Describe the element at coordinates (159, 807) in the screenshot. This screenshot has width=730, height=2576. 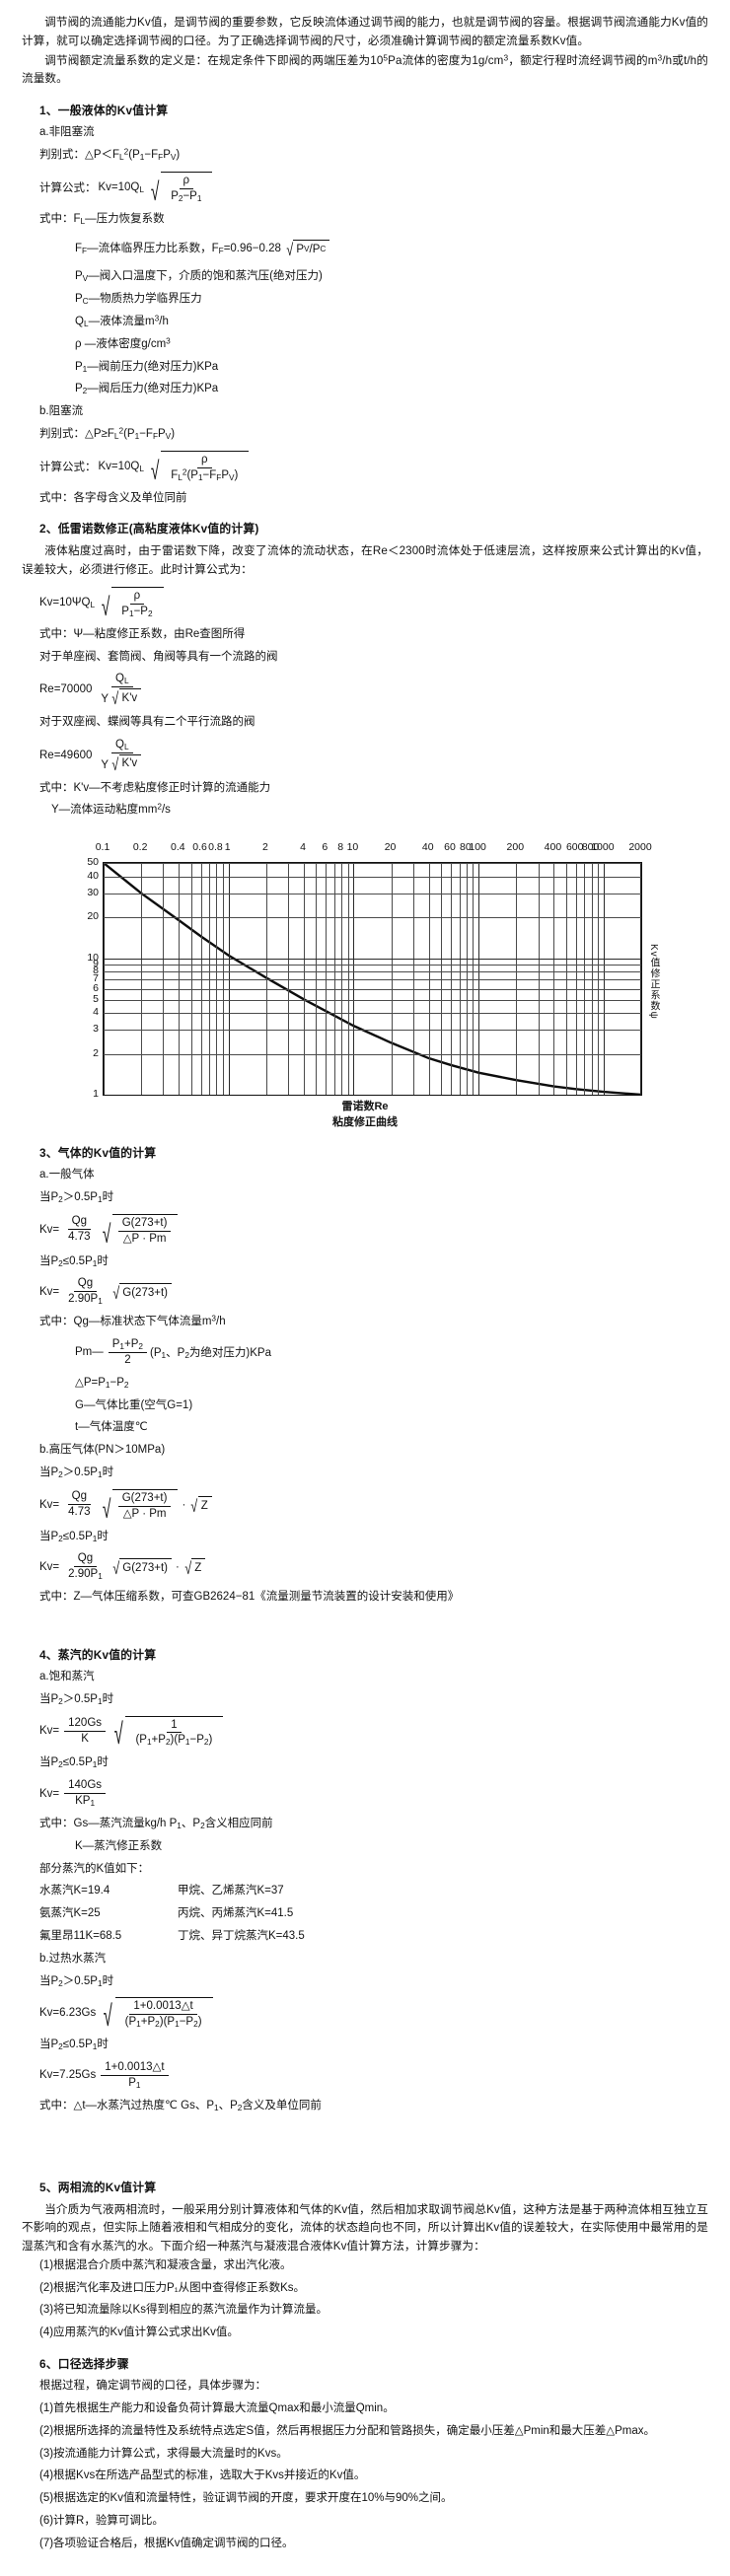
I see `where-gamma-sup: 2` at that location.